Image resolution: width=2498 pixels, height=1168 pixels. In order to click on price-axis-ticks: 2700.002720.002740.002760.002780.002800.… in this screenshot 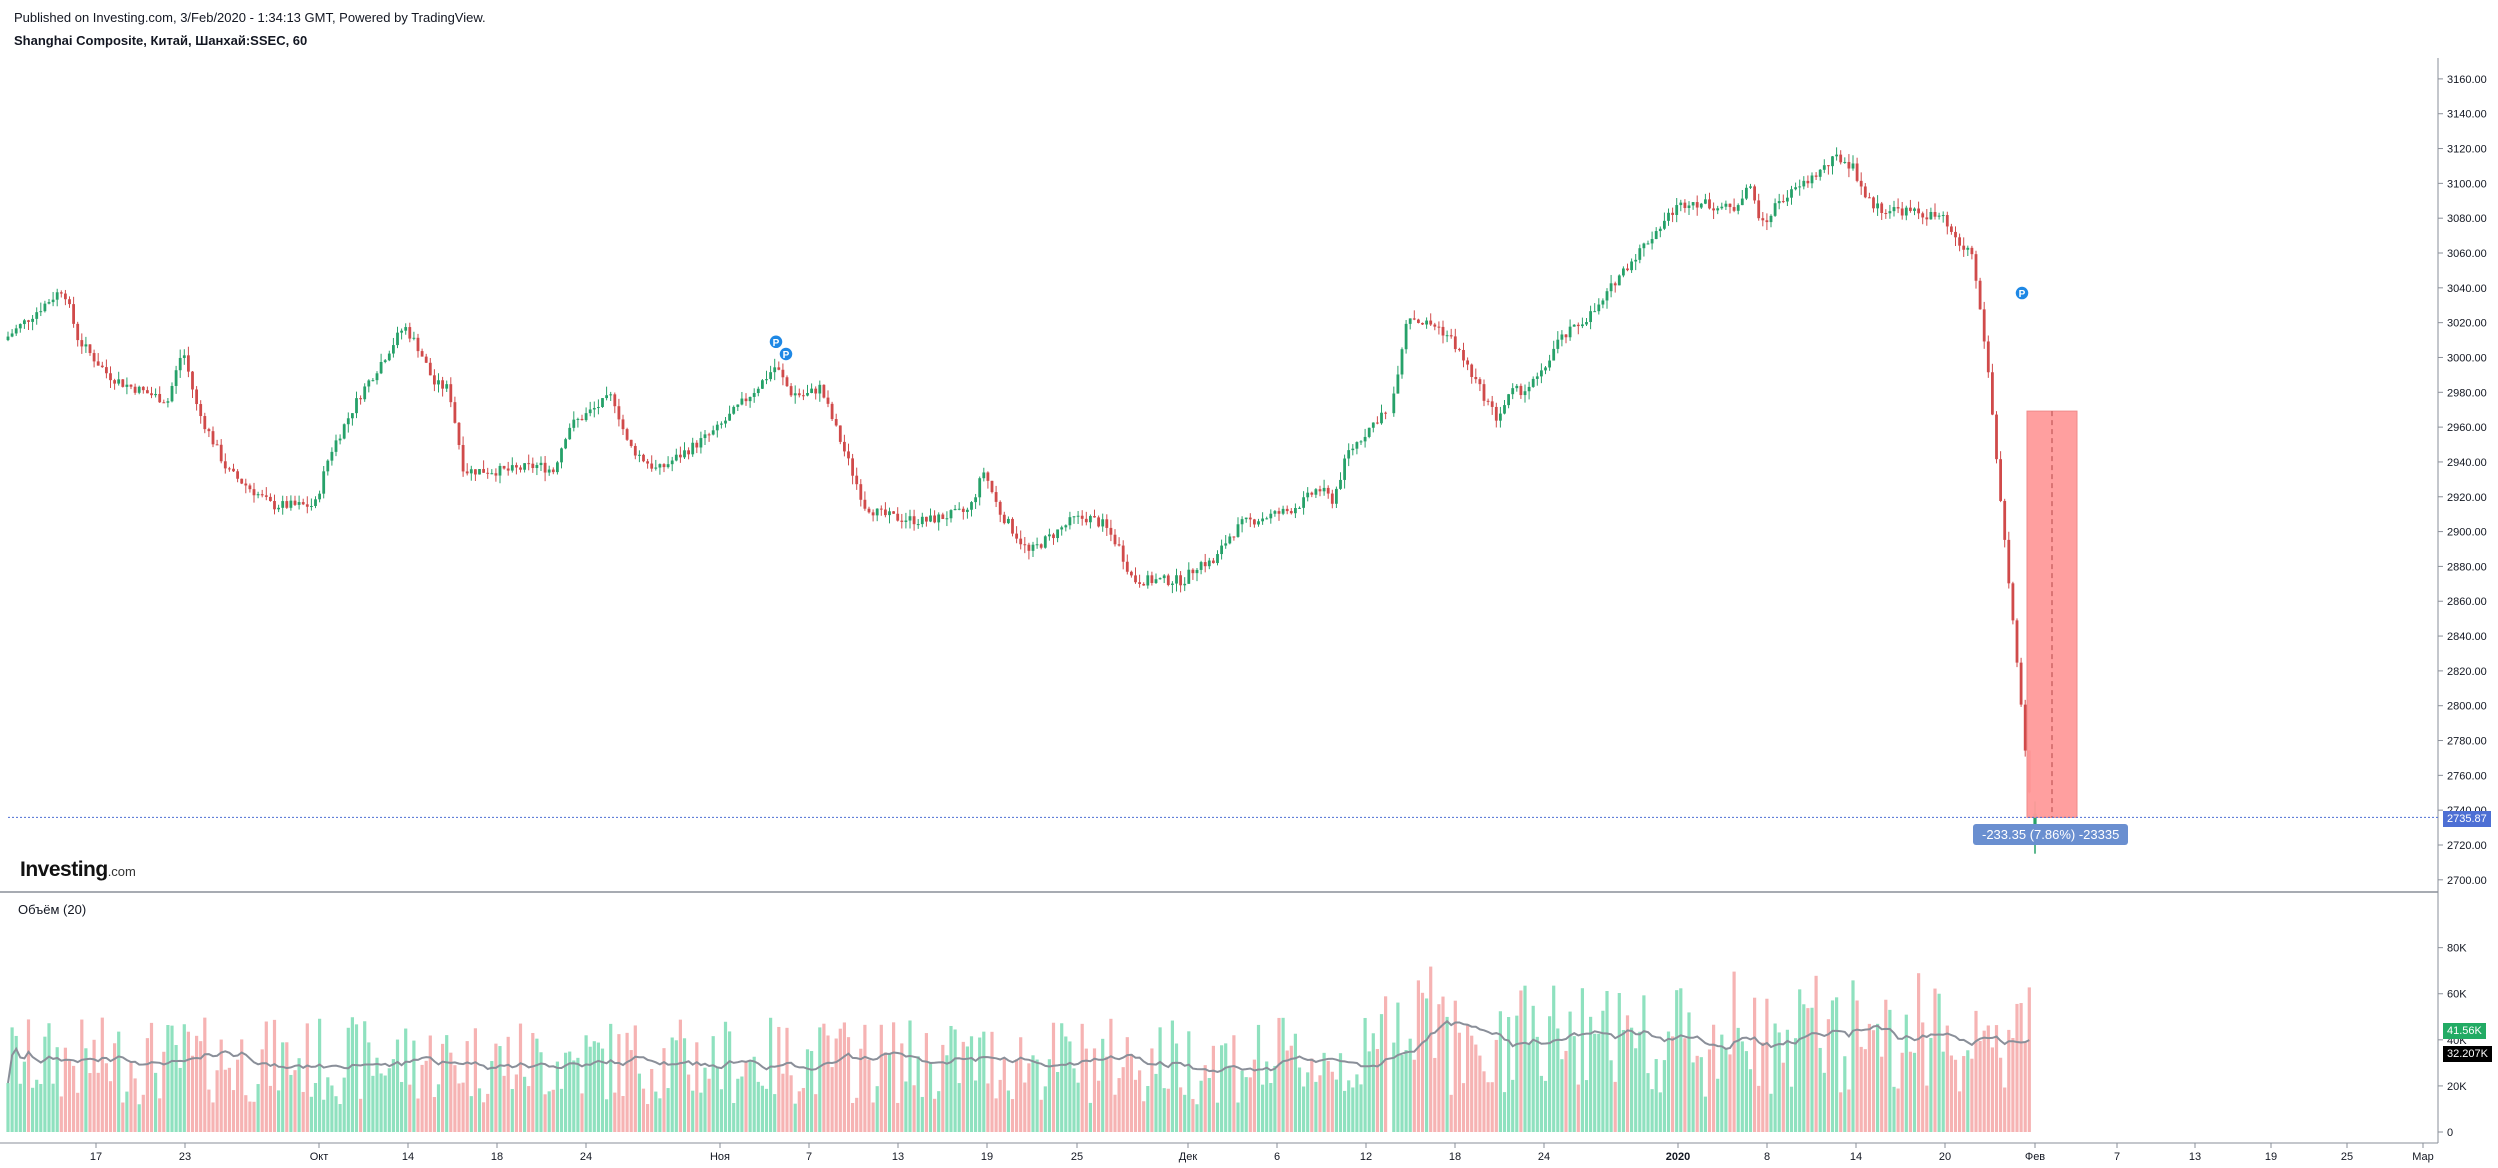, I will do `click(2462, 480)`.